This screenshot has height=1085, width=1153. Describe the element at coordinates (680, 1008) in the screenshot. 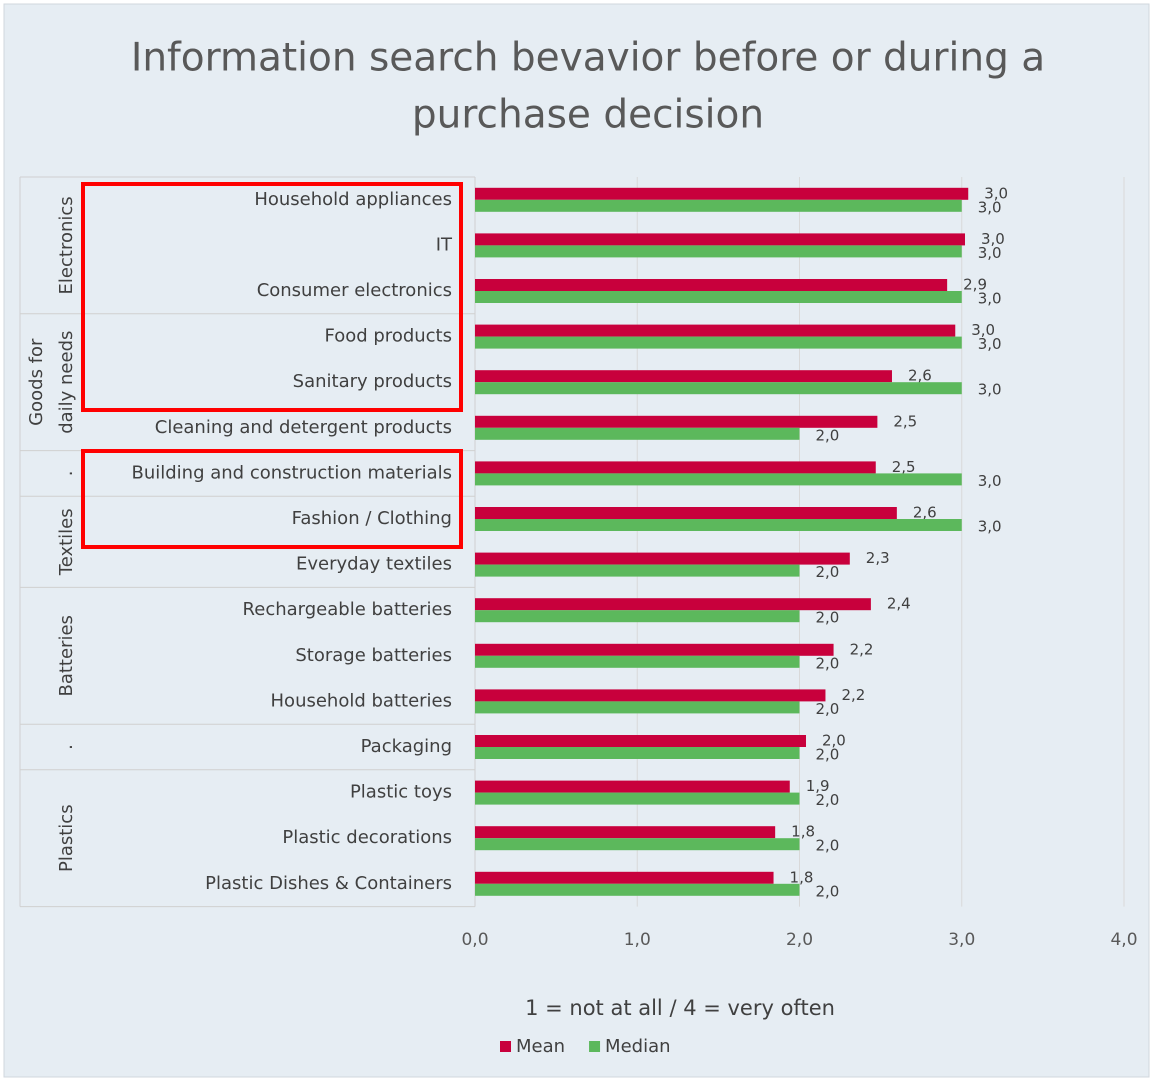

I see `x-axis-label: 1 = not at all / 4 = very often` at that location.